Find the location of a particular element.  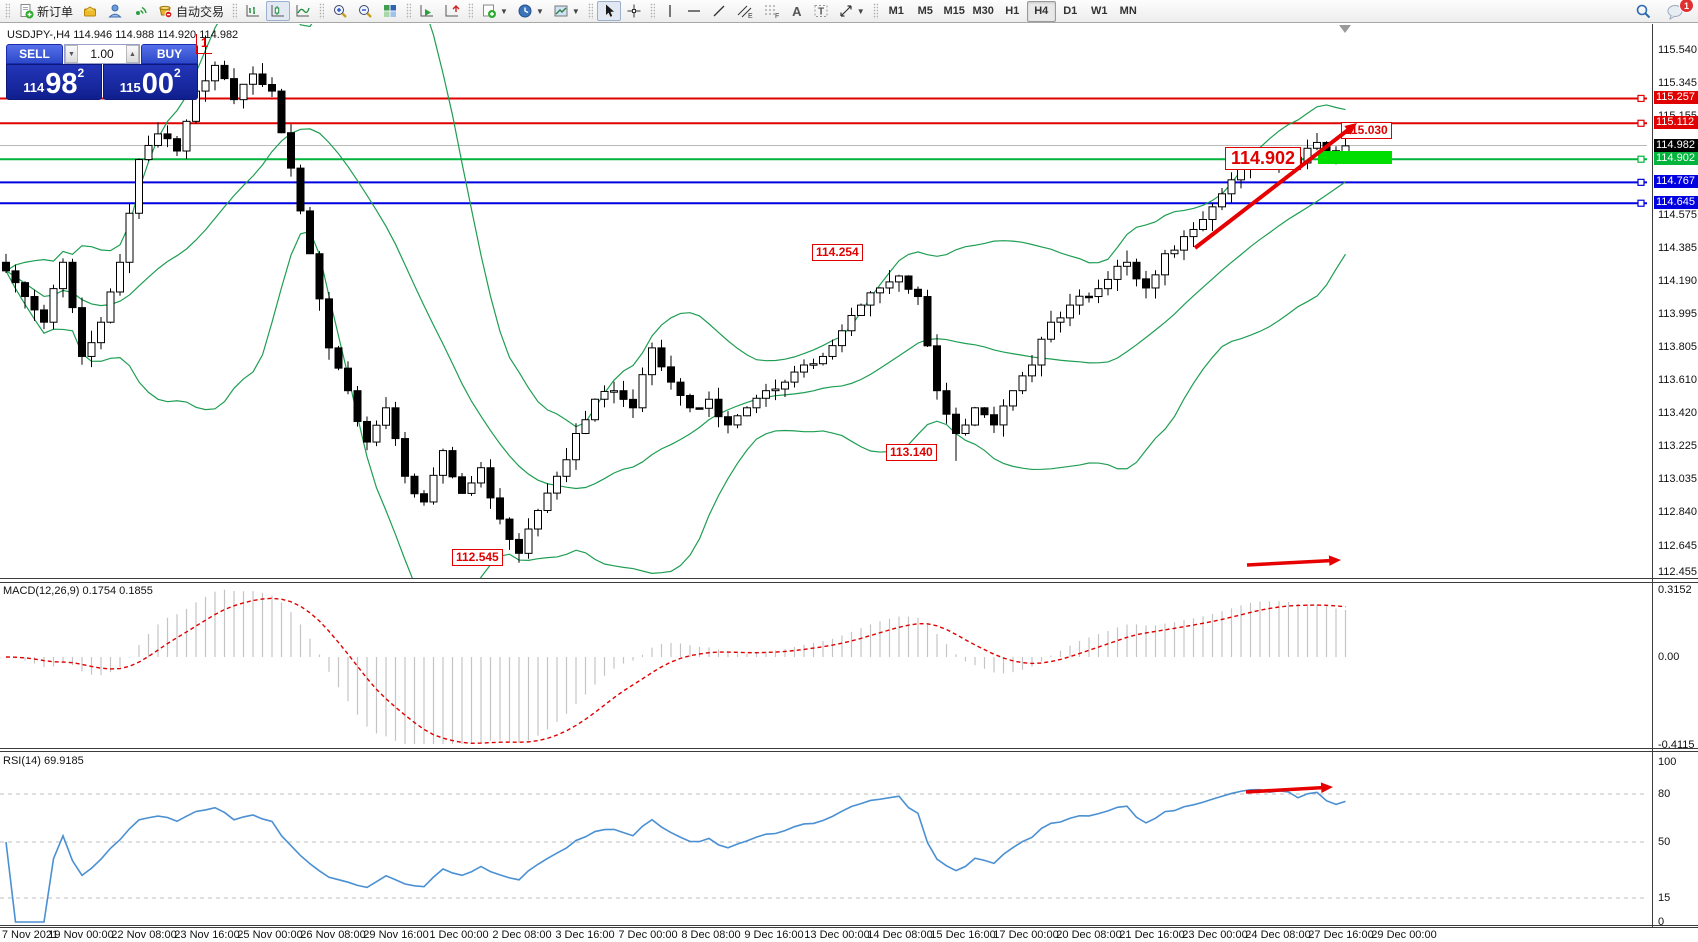

crosshair-button is located at coordinates (634, 11).